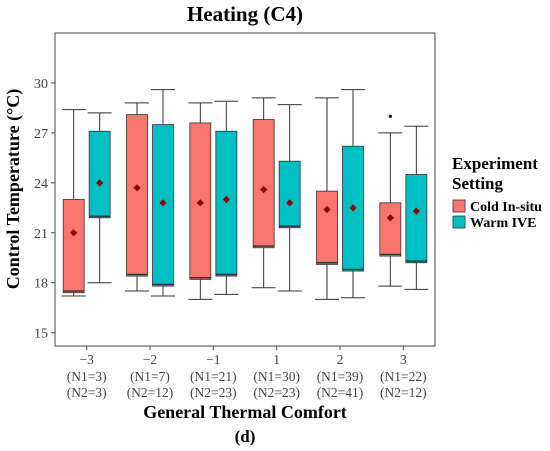  What do you see at coordinates (213, 376) in the screenshot?
I see `x-tick-n1-label: (N1=21)` at bounding box center [213, 376].